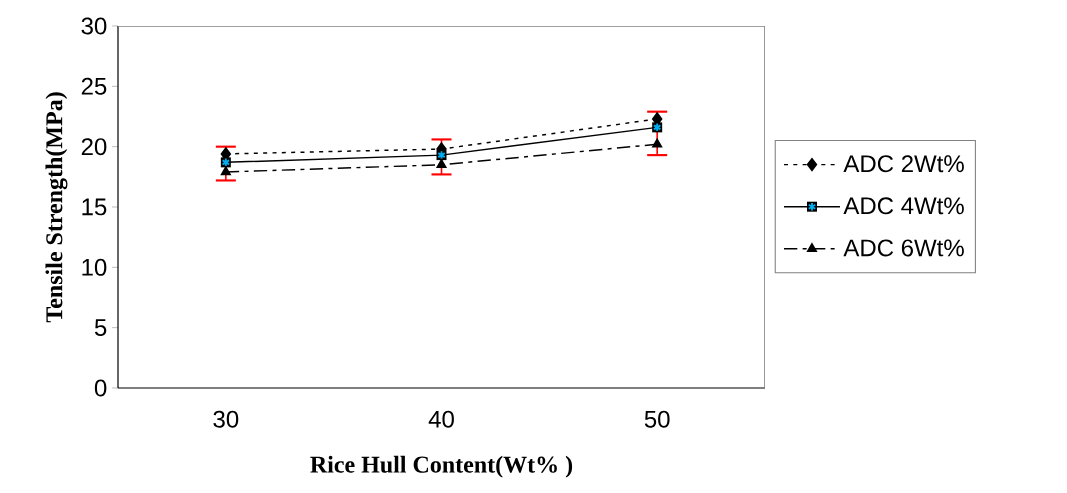  What do you see at coordinates (903, 206) in the screenshot?
I see `legend-label: ADC 4Wt%` at bounding box center [903, 206].